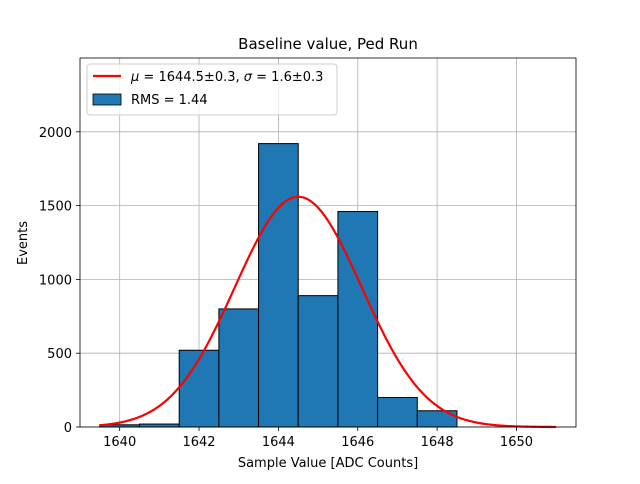  What do you see at coordinates (287, 77) in the screenshot?
I see `legend-sigma-value: = 1.6±0.3` at bounding box center [287, 77].